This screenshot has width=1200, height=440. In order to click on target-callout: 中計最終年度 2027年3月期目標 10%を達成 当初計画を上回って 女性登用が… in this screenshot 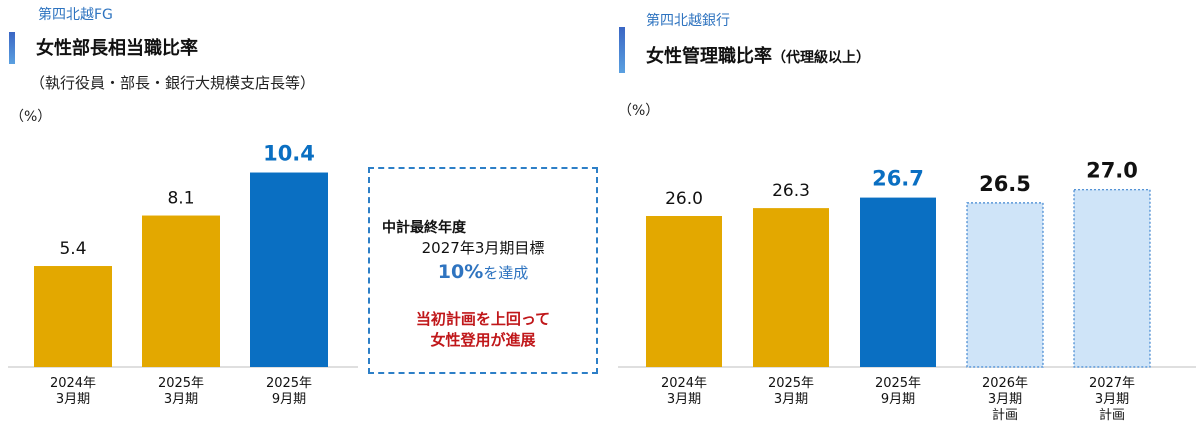, I will do `click(483, 270)`.